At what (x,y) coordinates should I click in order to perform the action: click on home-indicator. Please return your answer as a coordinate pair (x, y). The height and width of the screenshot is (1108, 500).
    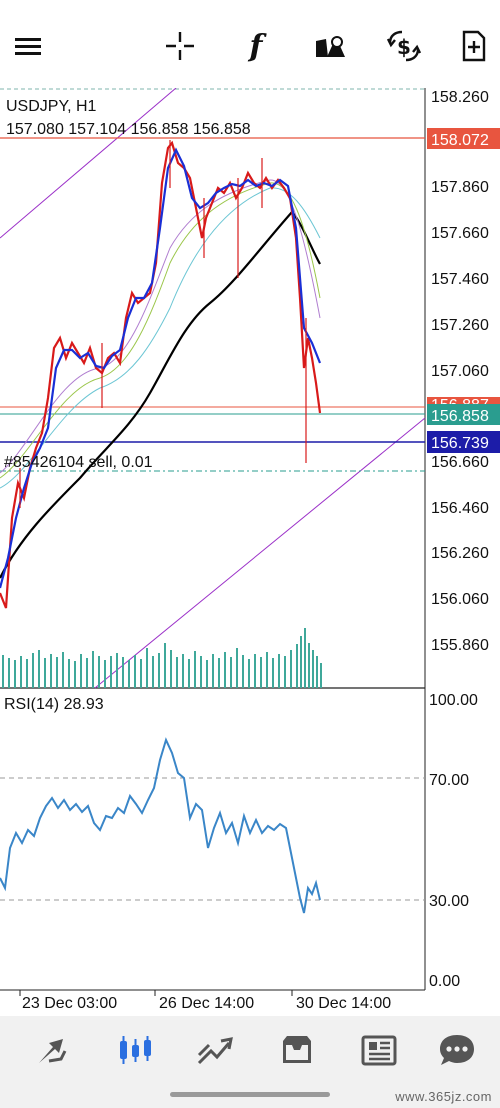
    Looking at the image, I should click on (250, 1094).